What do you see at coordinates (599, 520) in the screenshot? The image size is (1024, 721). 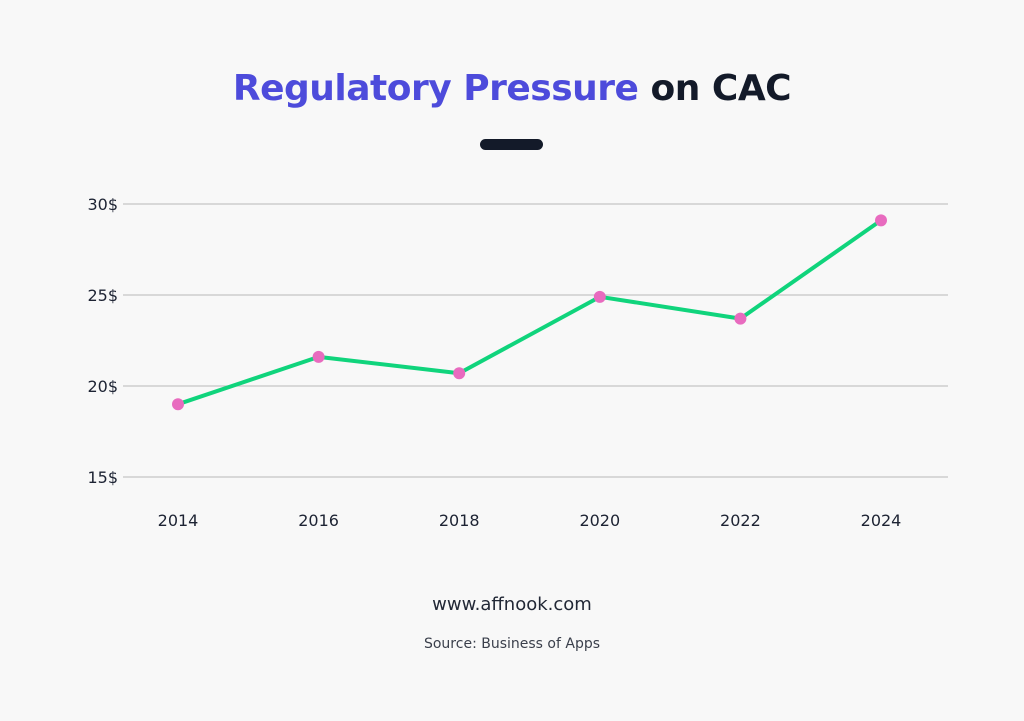 I see `x-tick-label: 2020` at bounding box center [599, 520].